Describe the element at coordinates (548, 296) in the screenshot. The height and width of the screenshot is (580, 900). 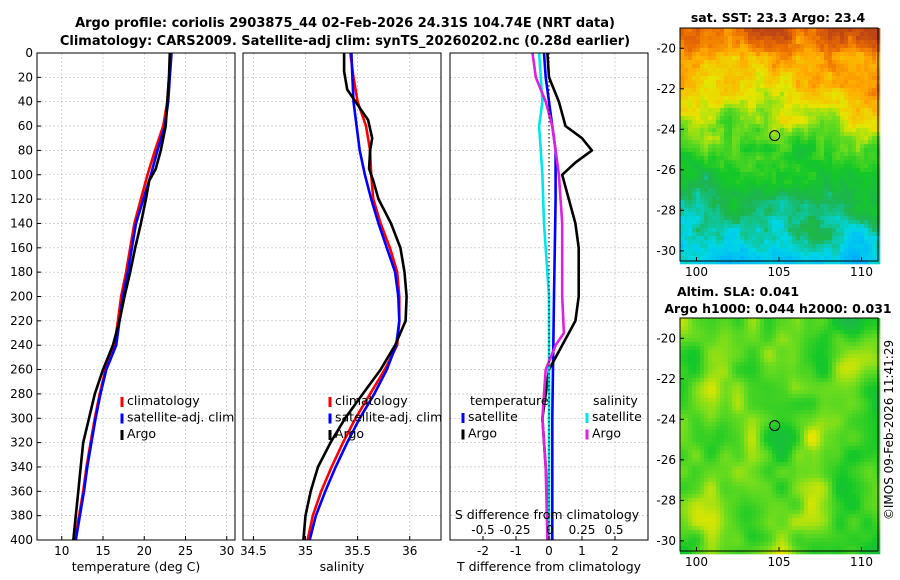
I see `series-salinity-argo` at that location.